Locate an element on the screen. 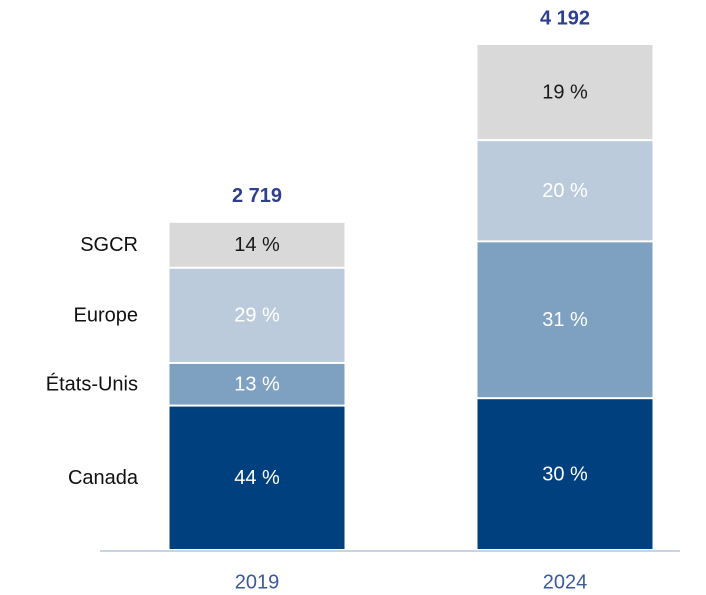 This screenshot has width=706, height=595. data-label: 13 % is located at coordinates (257, 385).